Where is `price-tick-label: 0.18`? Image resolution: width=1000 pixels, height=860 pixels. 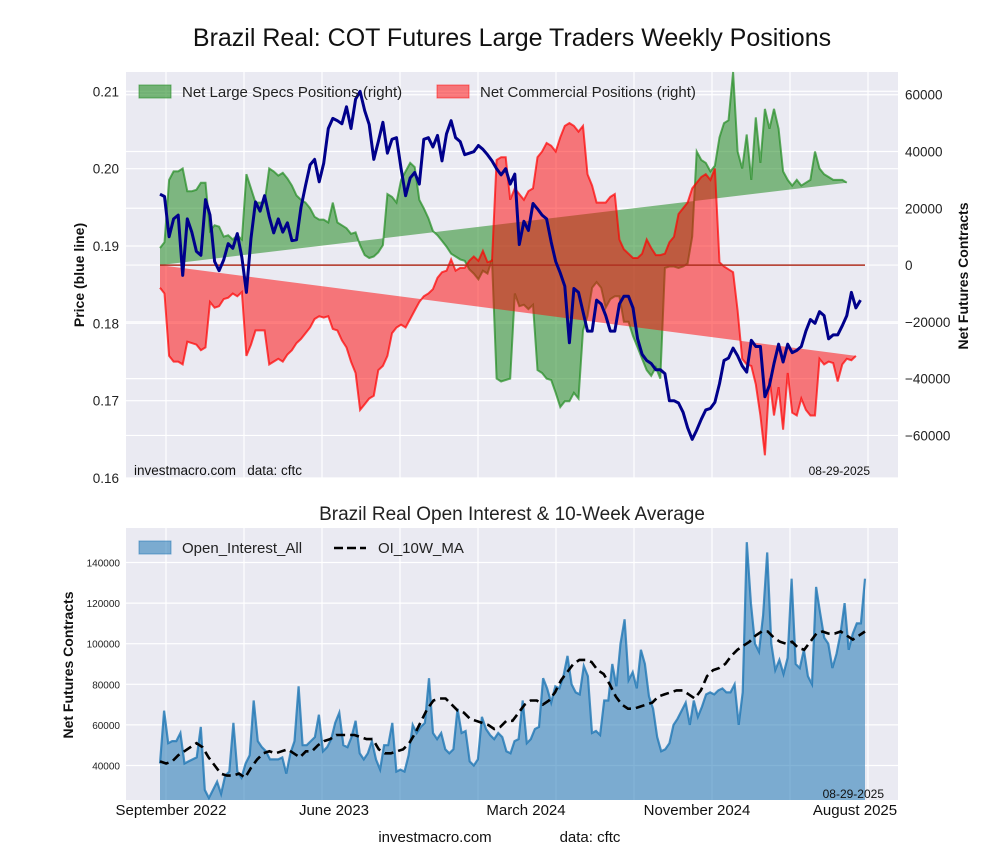 price-tick-label: 0.18 is located at coordinates (106, 323).